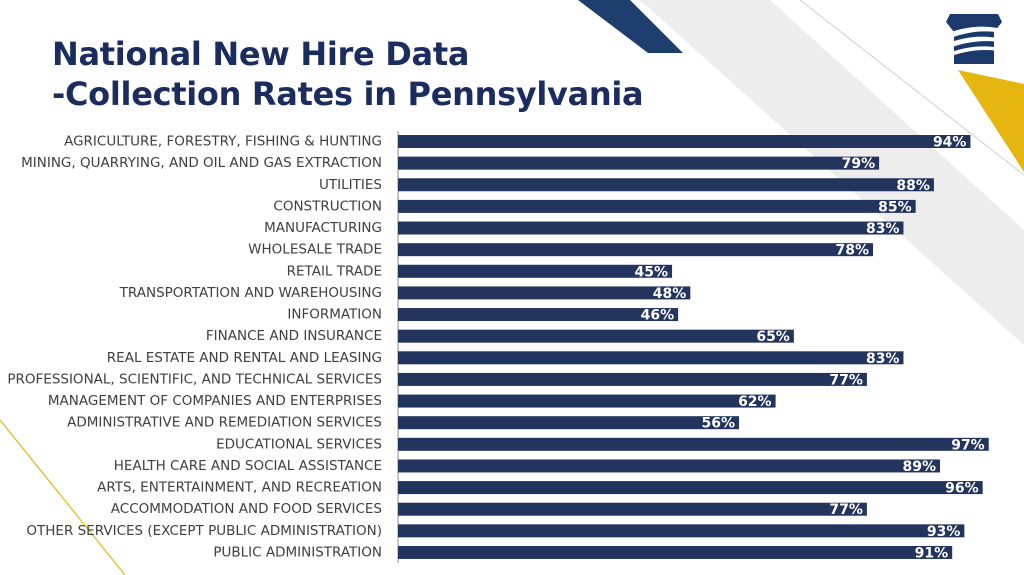 The width and height of the screenshot is (1024, 575). I want to click on category-label: MANUFACTURING, so click(323, 228).